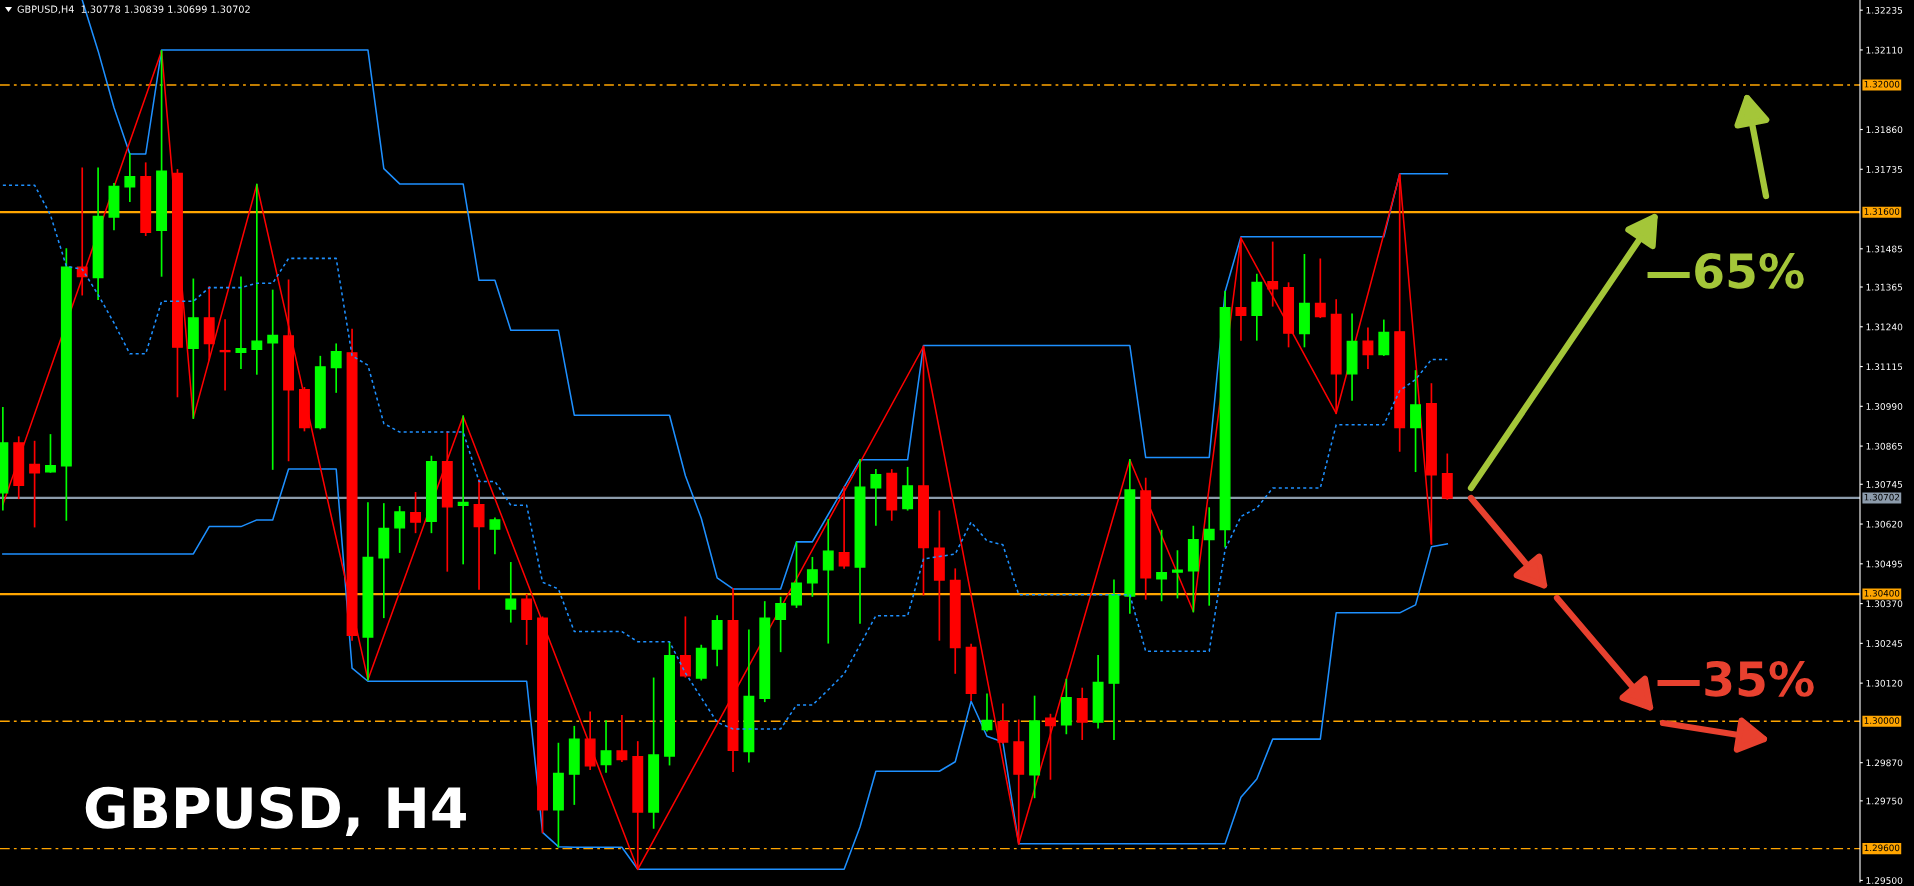  Describe the element at coordinates (1884, 446) in the screenshot. I see `y-tick-label: 1.30865` at that location.